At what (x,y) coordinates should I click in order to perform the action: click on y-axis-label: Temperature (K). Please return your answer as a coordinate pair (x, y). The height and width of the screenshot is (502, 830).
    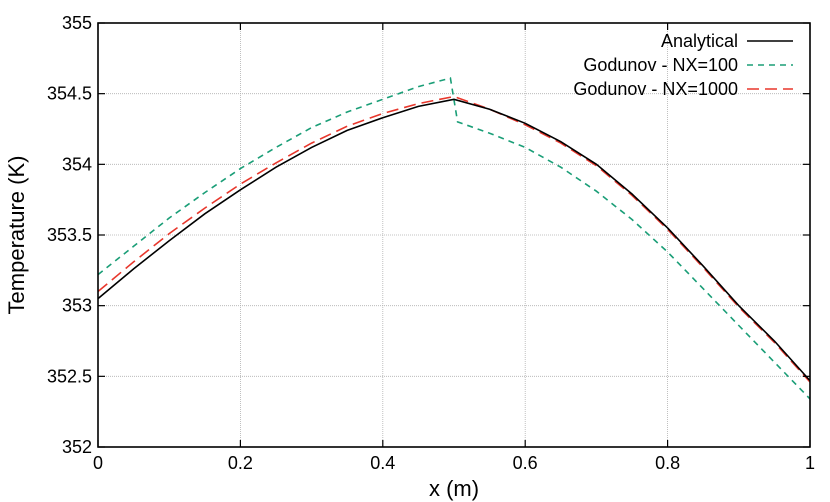
    Looking at the image, I should click on (16, 235).